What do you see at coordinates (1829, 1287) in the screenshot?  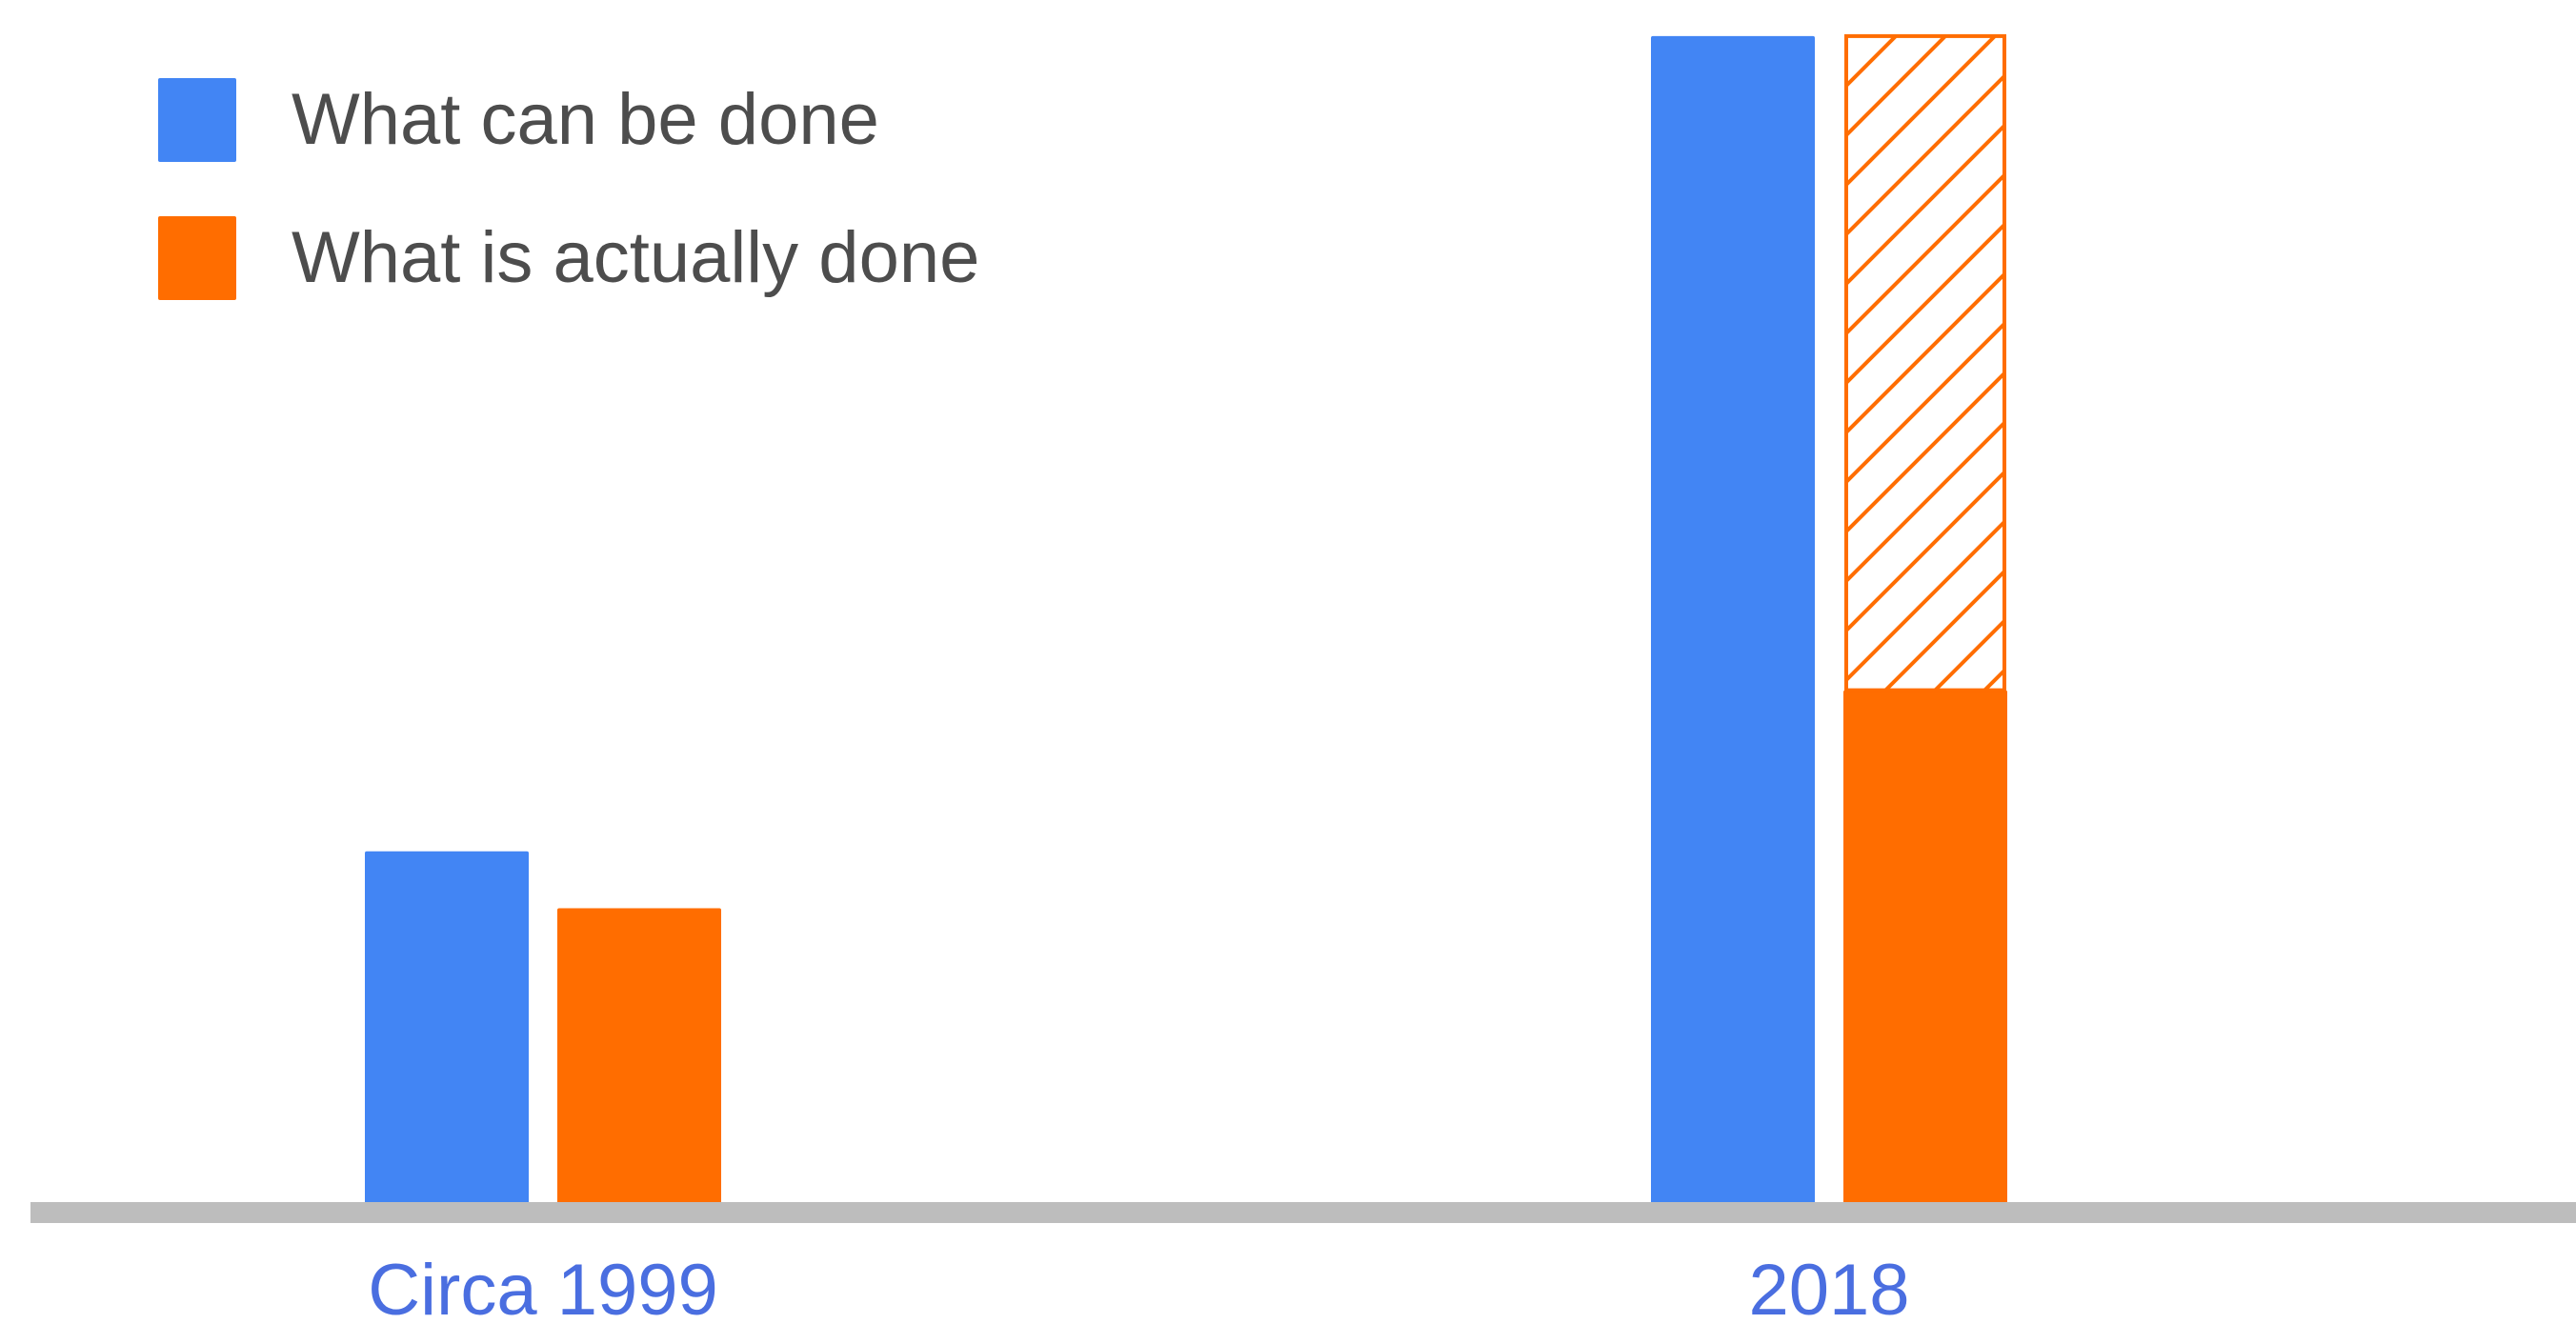 I see `x-tick-label: 2018` at bounding box center [1829, 1287].